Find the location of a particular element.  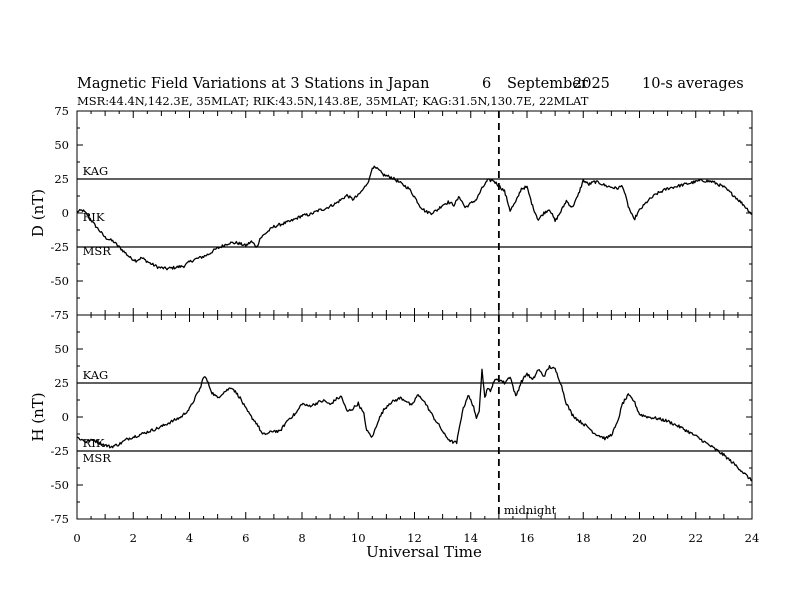

chart-year: 2025 is located at coordinates (591, 84).